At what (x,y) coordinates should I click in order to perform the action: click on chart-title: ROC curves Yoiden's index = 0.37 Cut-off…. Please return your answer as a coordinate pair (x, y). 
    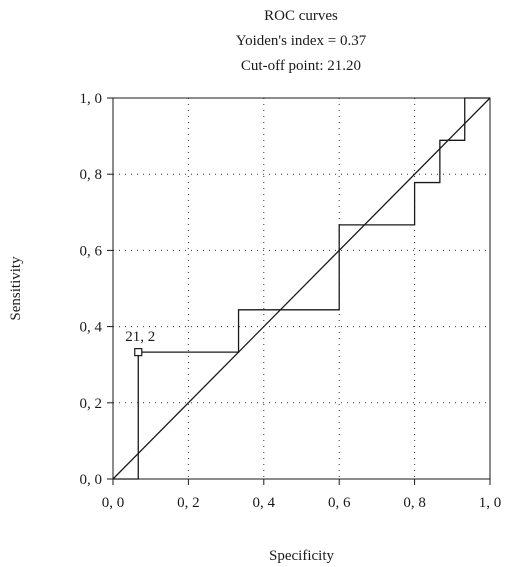
    Looking at the image, I should click on (301, 41).